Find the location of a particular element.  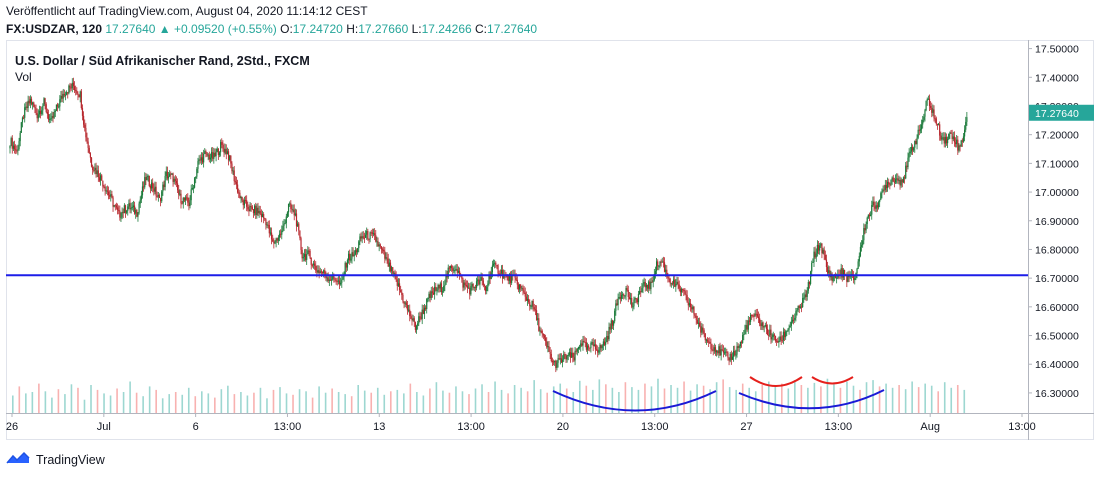

tradingview-logo-icon is located at coordinates (18, 460).